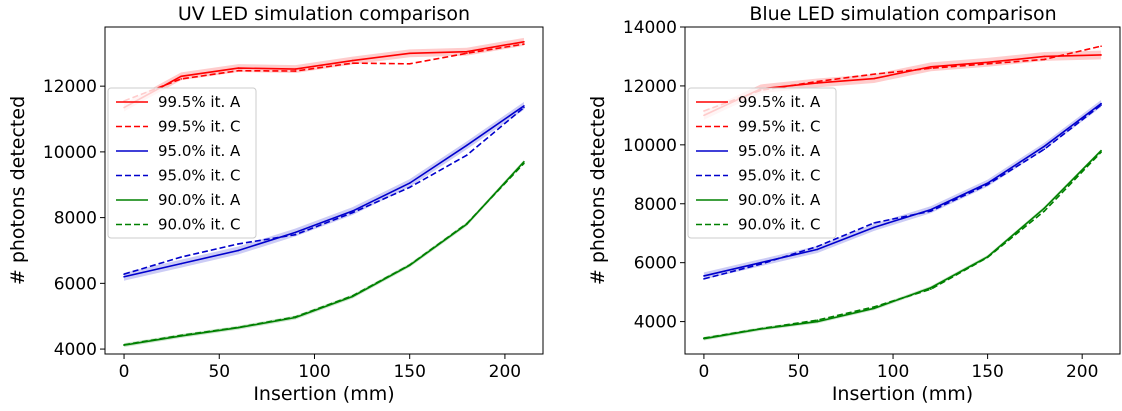 The width and height of the screenshot is (1122, 411). I want to click on blue-legend-label-0: 99.5% it. A, so click(779, 102).